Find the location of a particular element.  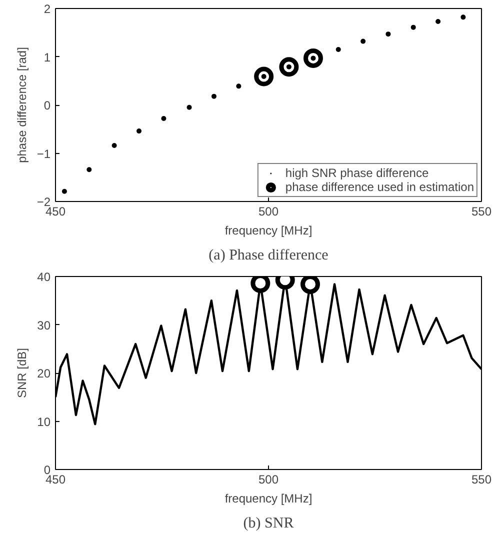

y-tick-label: 2 is located at coordinates (47, 9).